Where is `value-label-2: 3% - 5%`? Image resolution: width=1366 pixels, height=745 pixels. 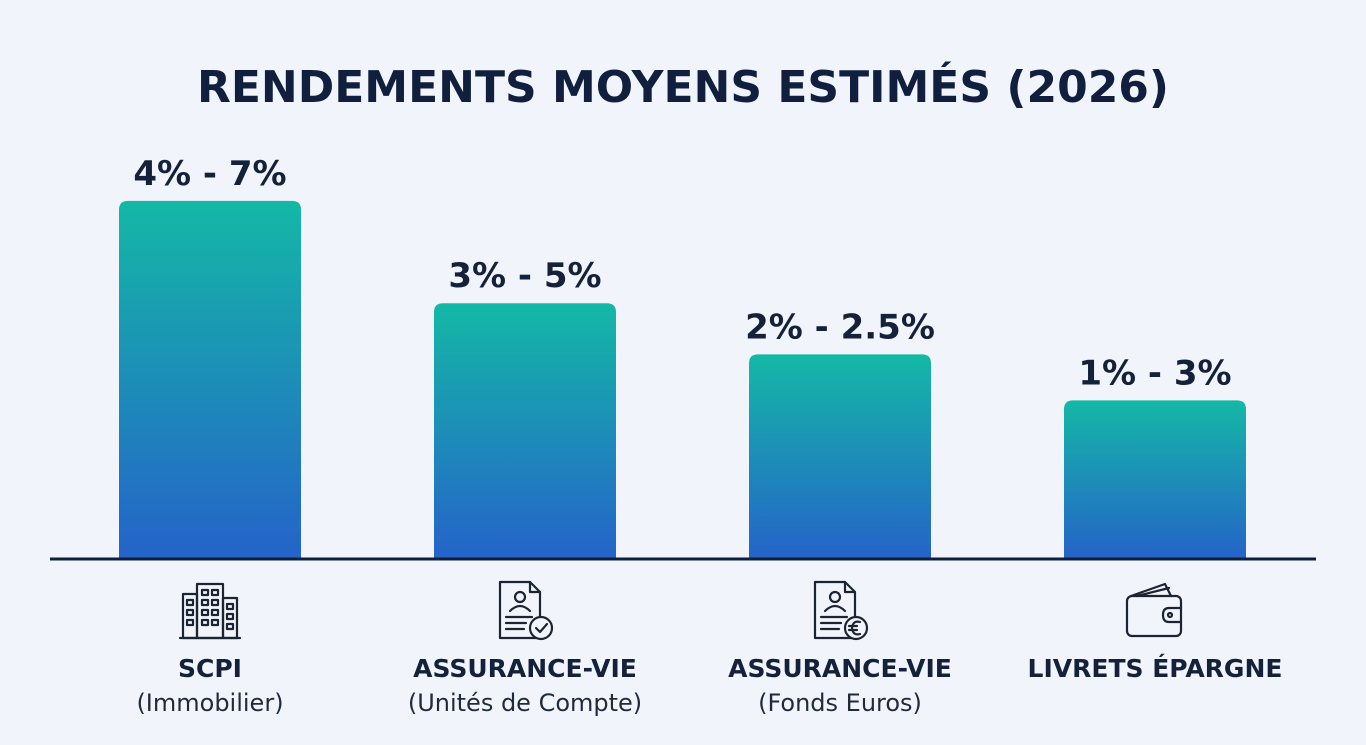
value-label-2: 3% - 5% is located at coordinates (524, 276).